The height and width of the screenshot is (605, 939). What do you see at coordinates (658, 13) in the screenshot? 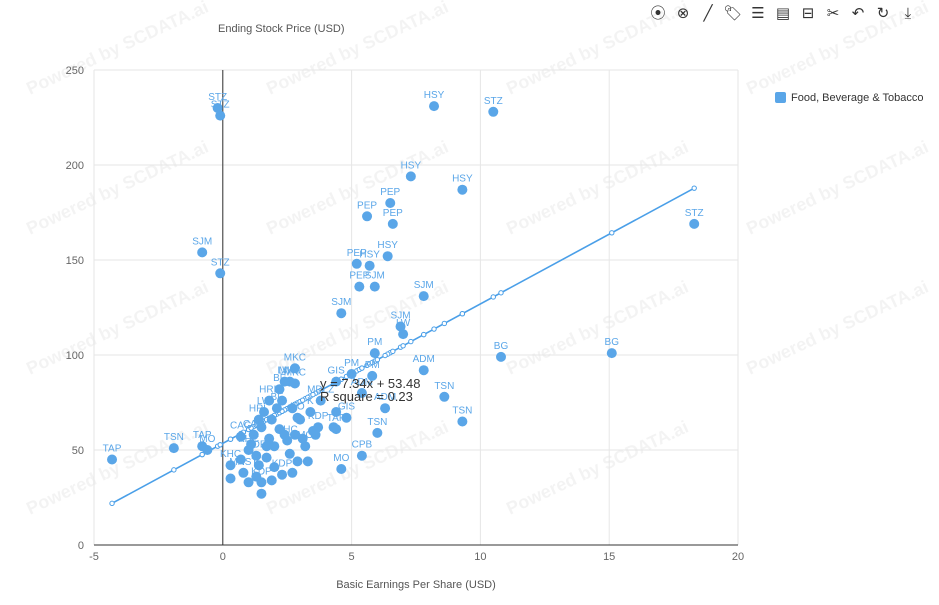
I see `restore-icon: ⦿` at bounding box center [658, 13].